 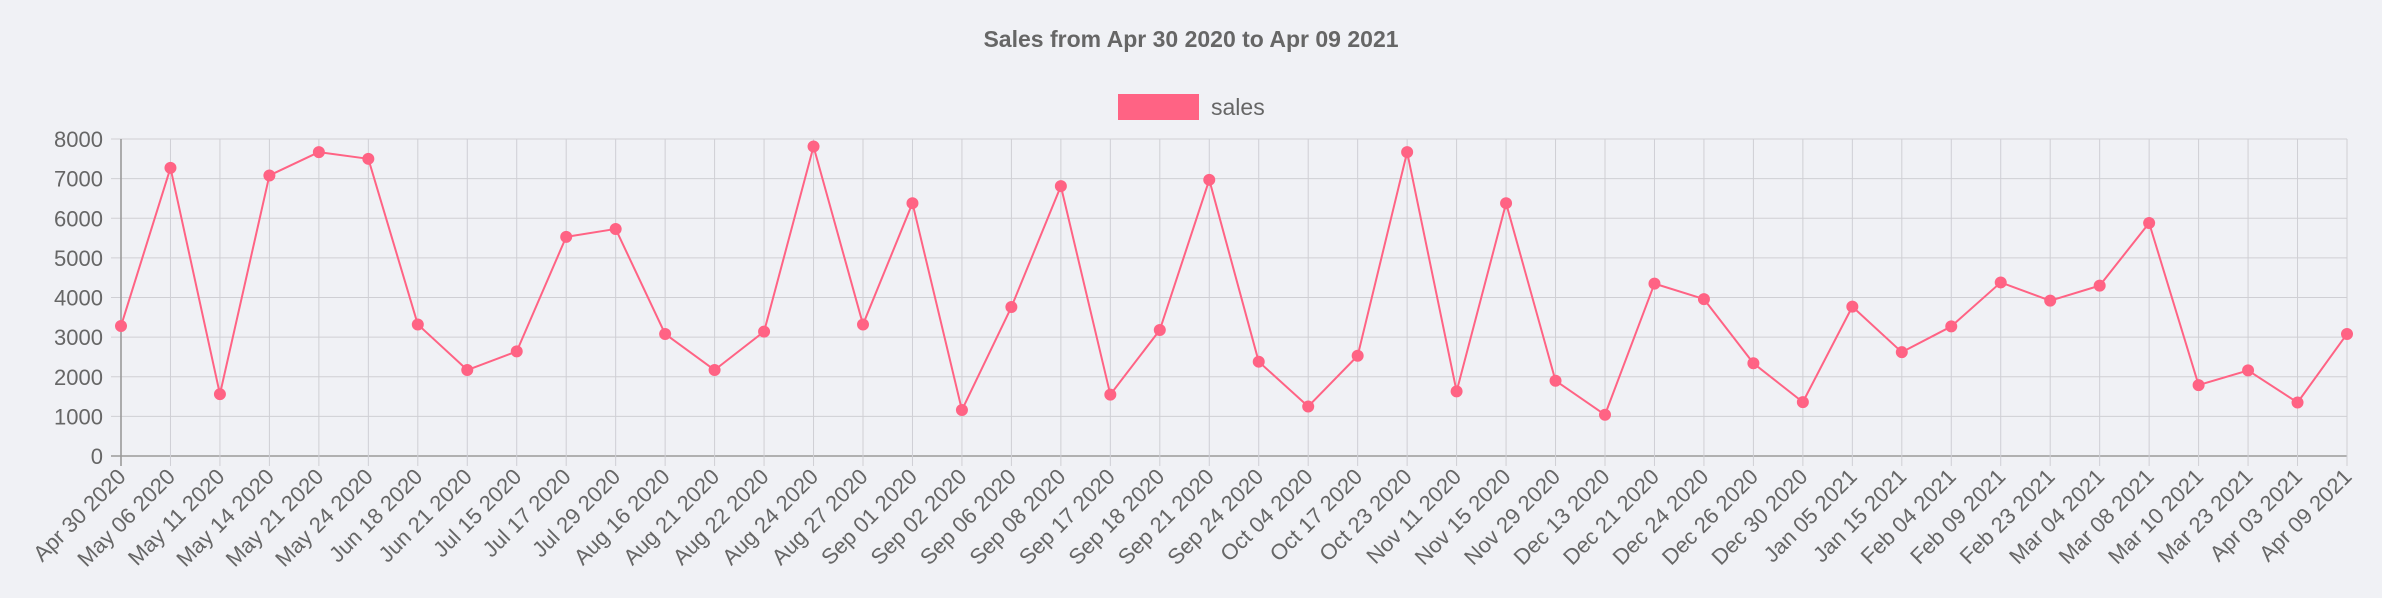 I want to click on legend-swatch-sales, so click(x=1158, y=107).